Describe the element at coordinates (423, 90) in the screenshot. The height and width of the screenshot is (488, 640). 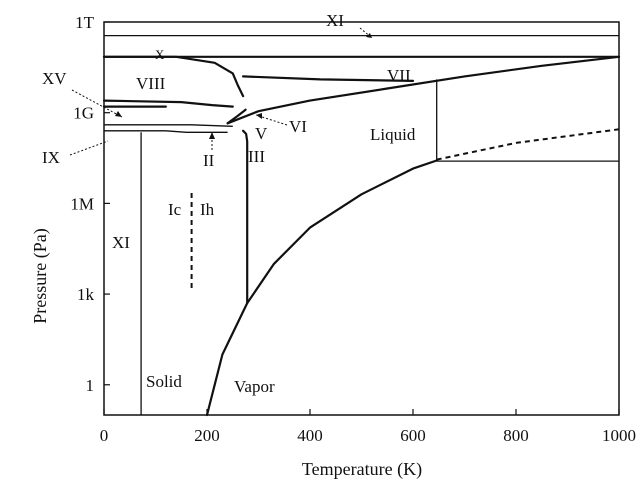
I see `boundary-melting-upper` at that location.